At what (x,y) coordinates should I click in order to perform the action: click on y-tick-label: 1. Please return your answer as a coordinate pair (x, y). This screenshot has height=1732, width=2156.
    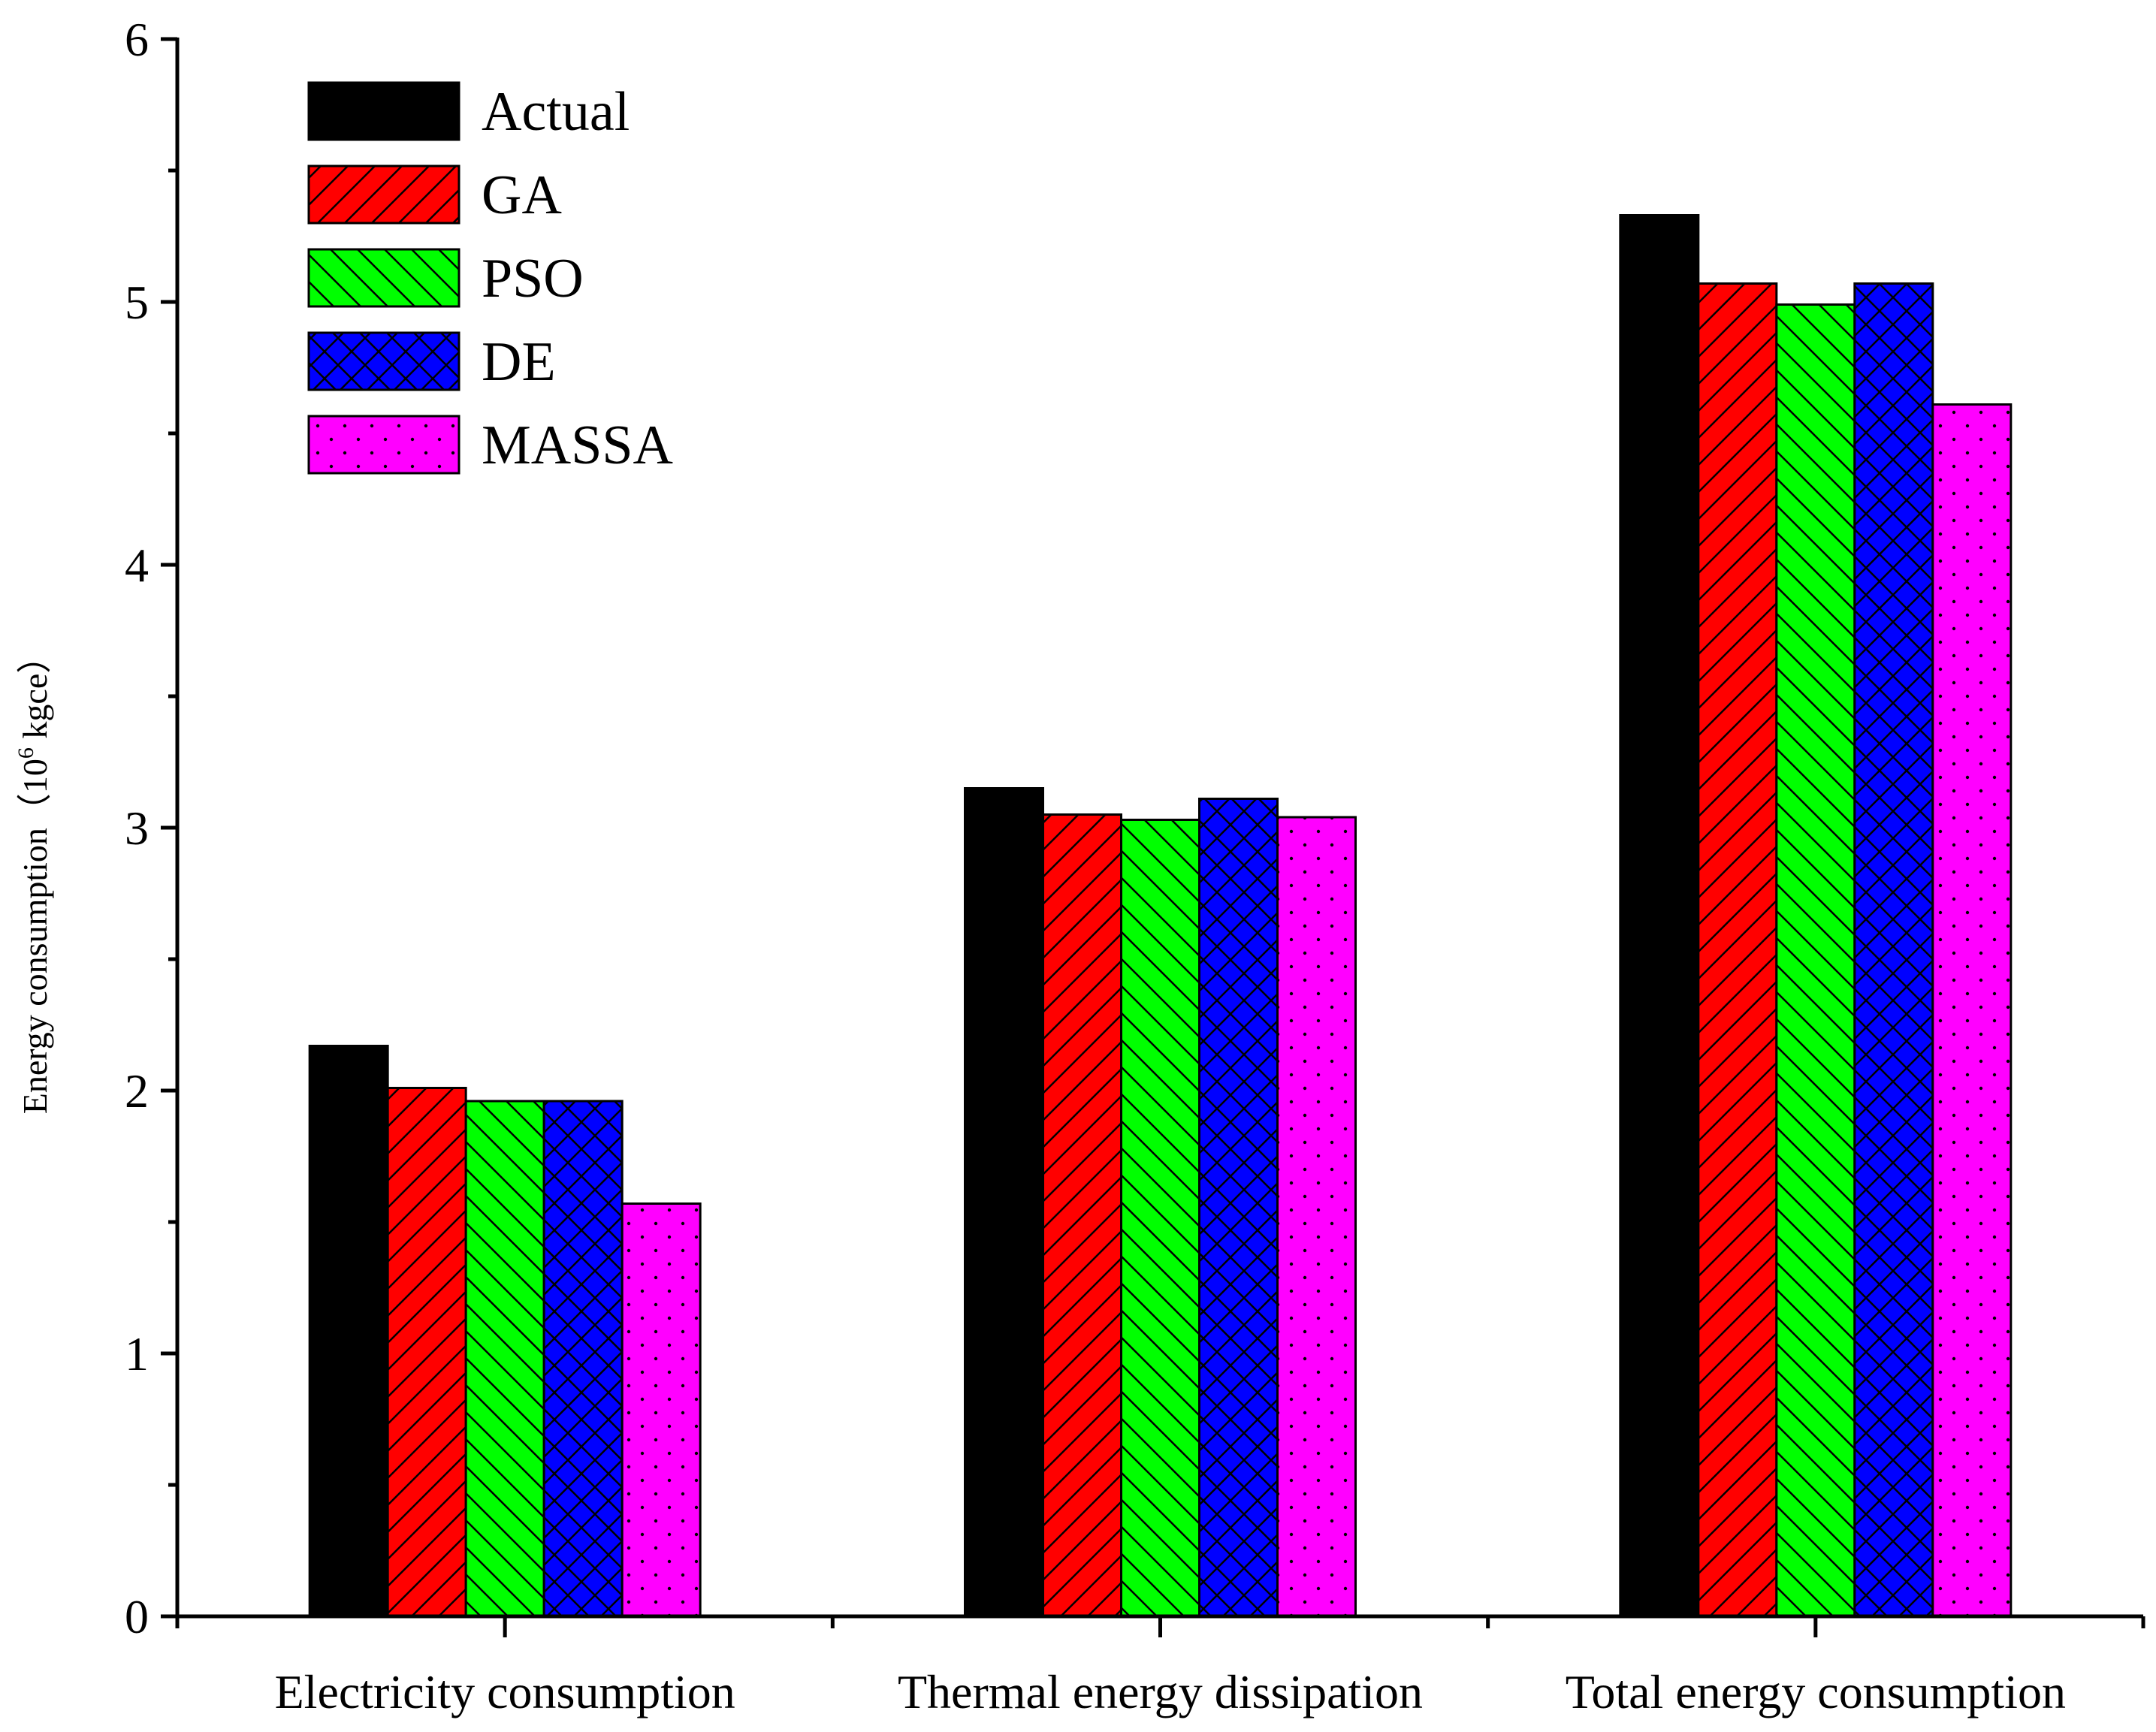
    Looking at the image, I should click on (137, 1353).